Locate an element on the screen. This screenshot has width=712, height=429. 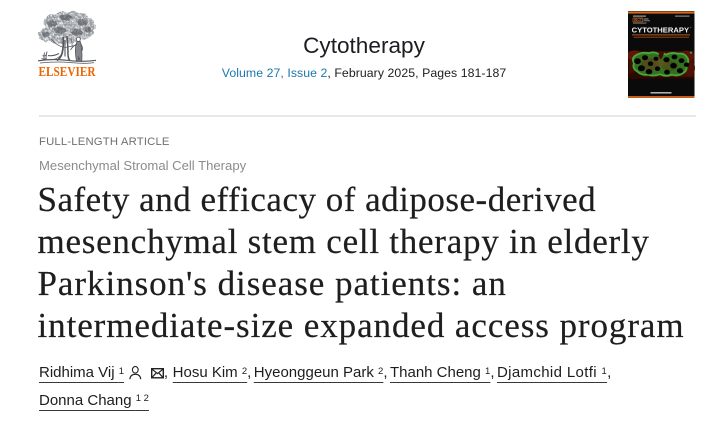
svg-text: ISCT is located at coordinates (638, 20).